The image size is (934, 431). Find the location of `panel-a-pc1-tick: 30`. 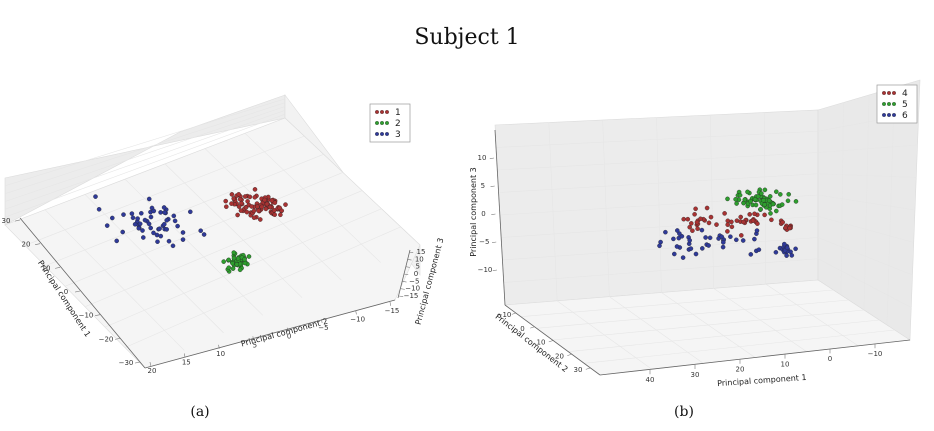

panel-a-pc1-tick: 30 is located at coordinates (6, 221).